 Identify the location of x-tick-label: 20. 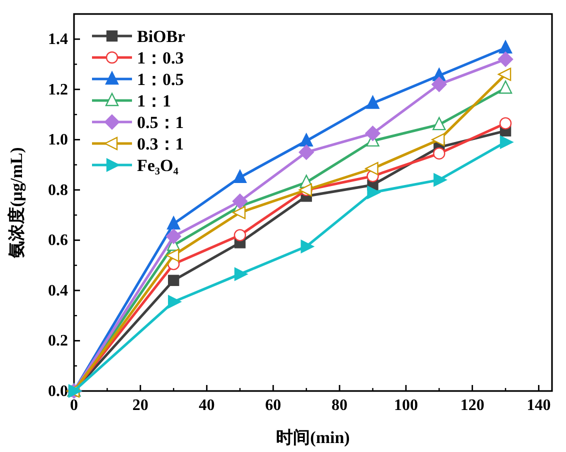
(140, 405).